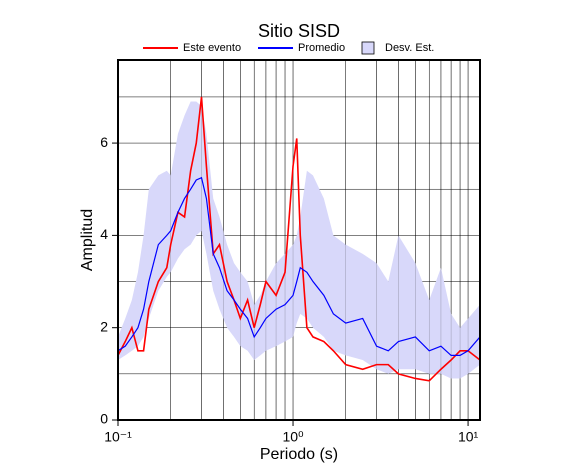  I want to click on legend-label: Este evento, so click(212, 48).